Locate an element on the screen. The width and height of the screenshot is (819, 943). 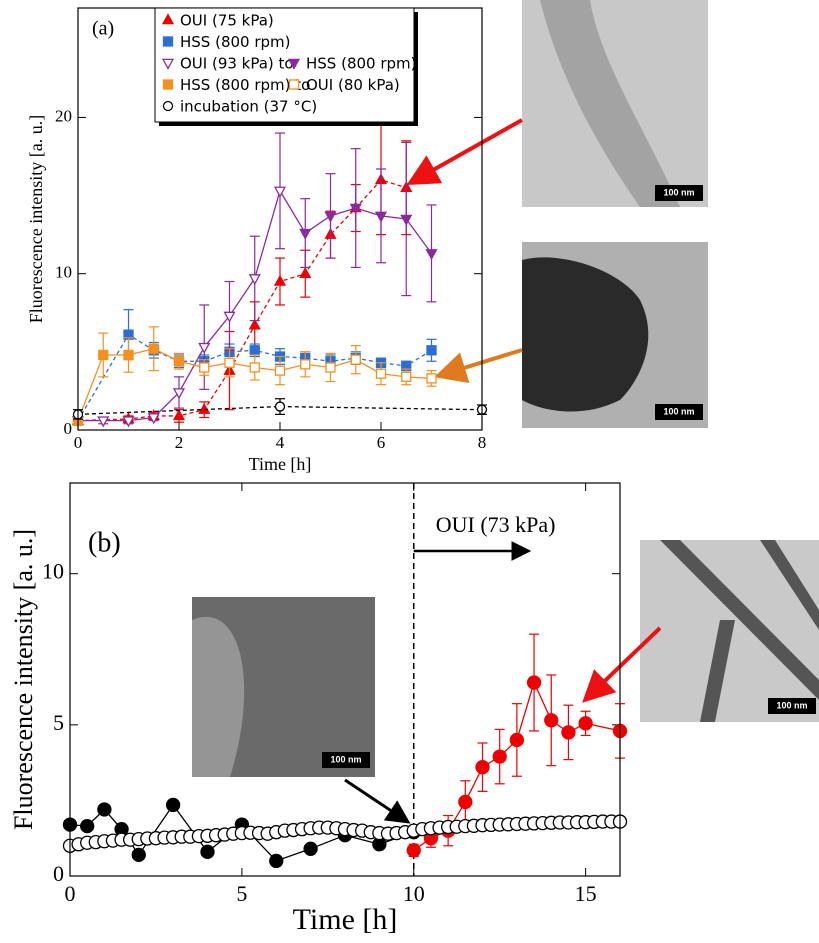
annotation: OUI (73 kPa) is located at coordinates (496, 524).